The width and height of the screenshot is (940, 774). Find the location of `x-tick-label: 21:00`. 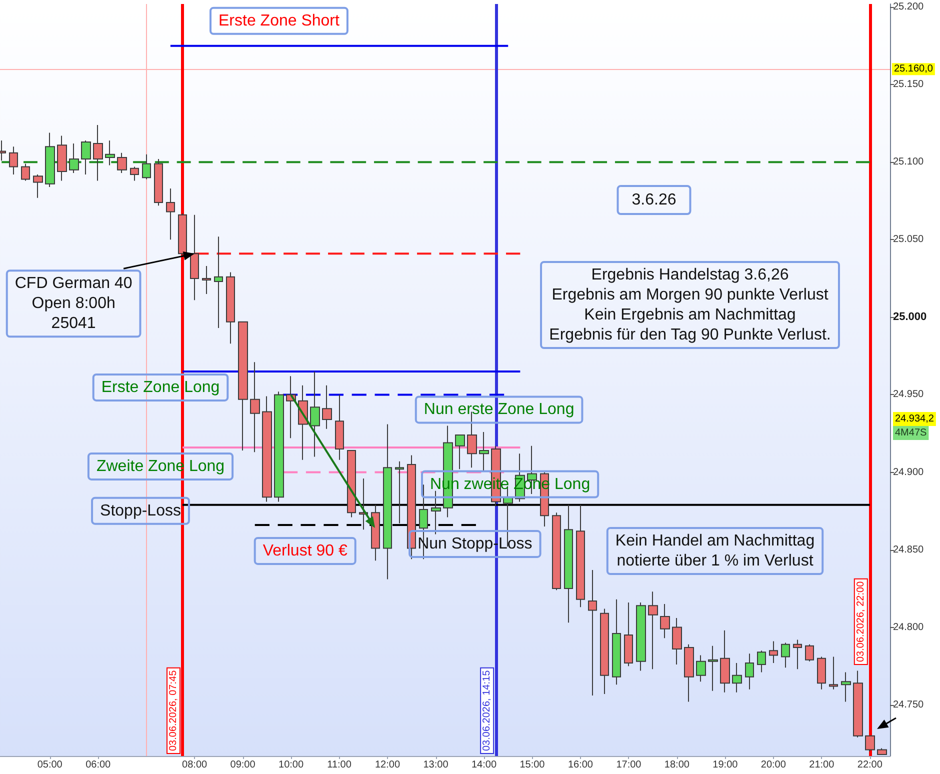

x-tick-label: 21:00 is located at coordinates (822, 765).